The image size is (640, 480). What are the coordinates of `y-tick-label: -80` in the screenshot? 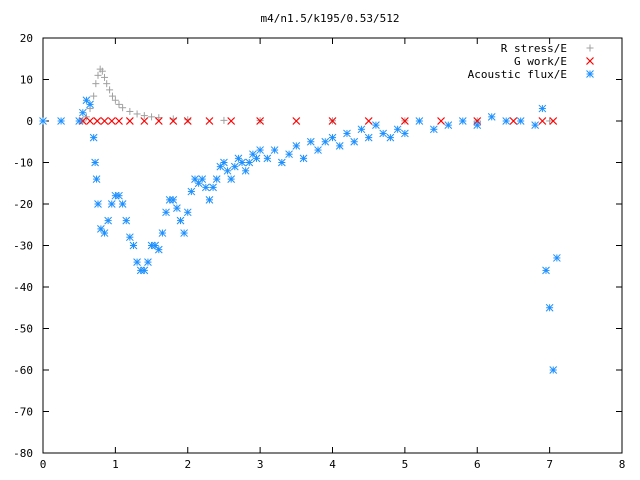 It's located at (23, 453).